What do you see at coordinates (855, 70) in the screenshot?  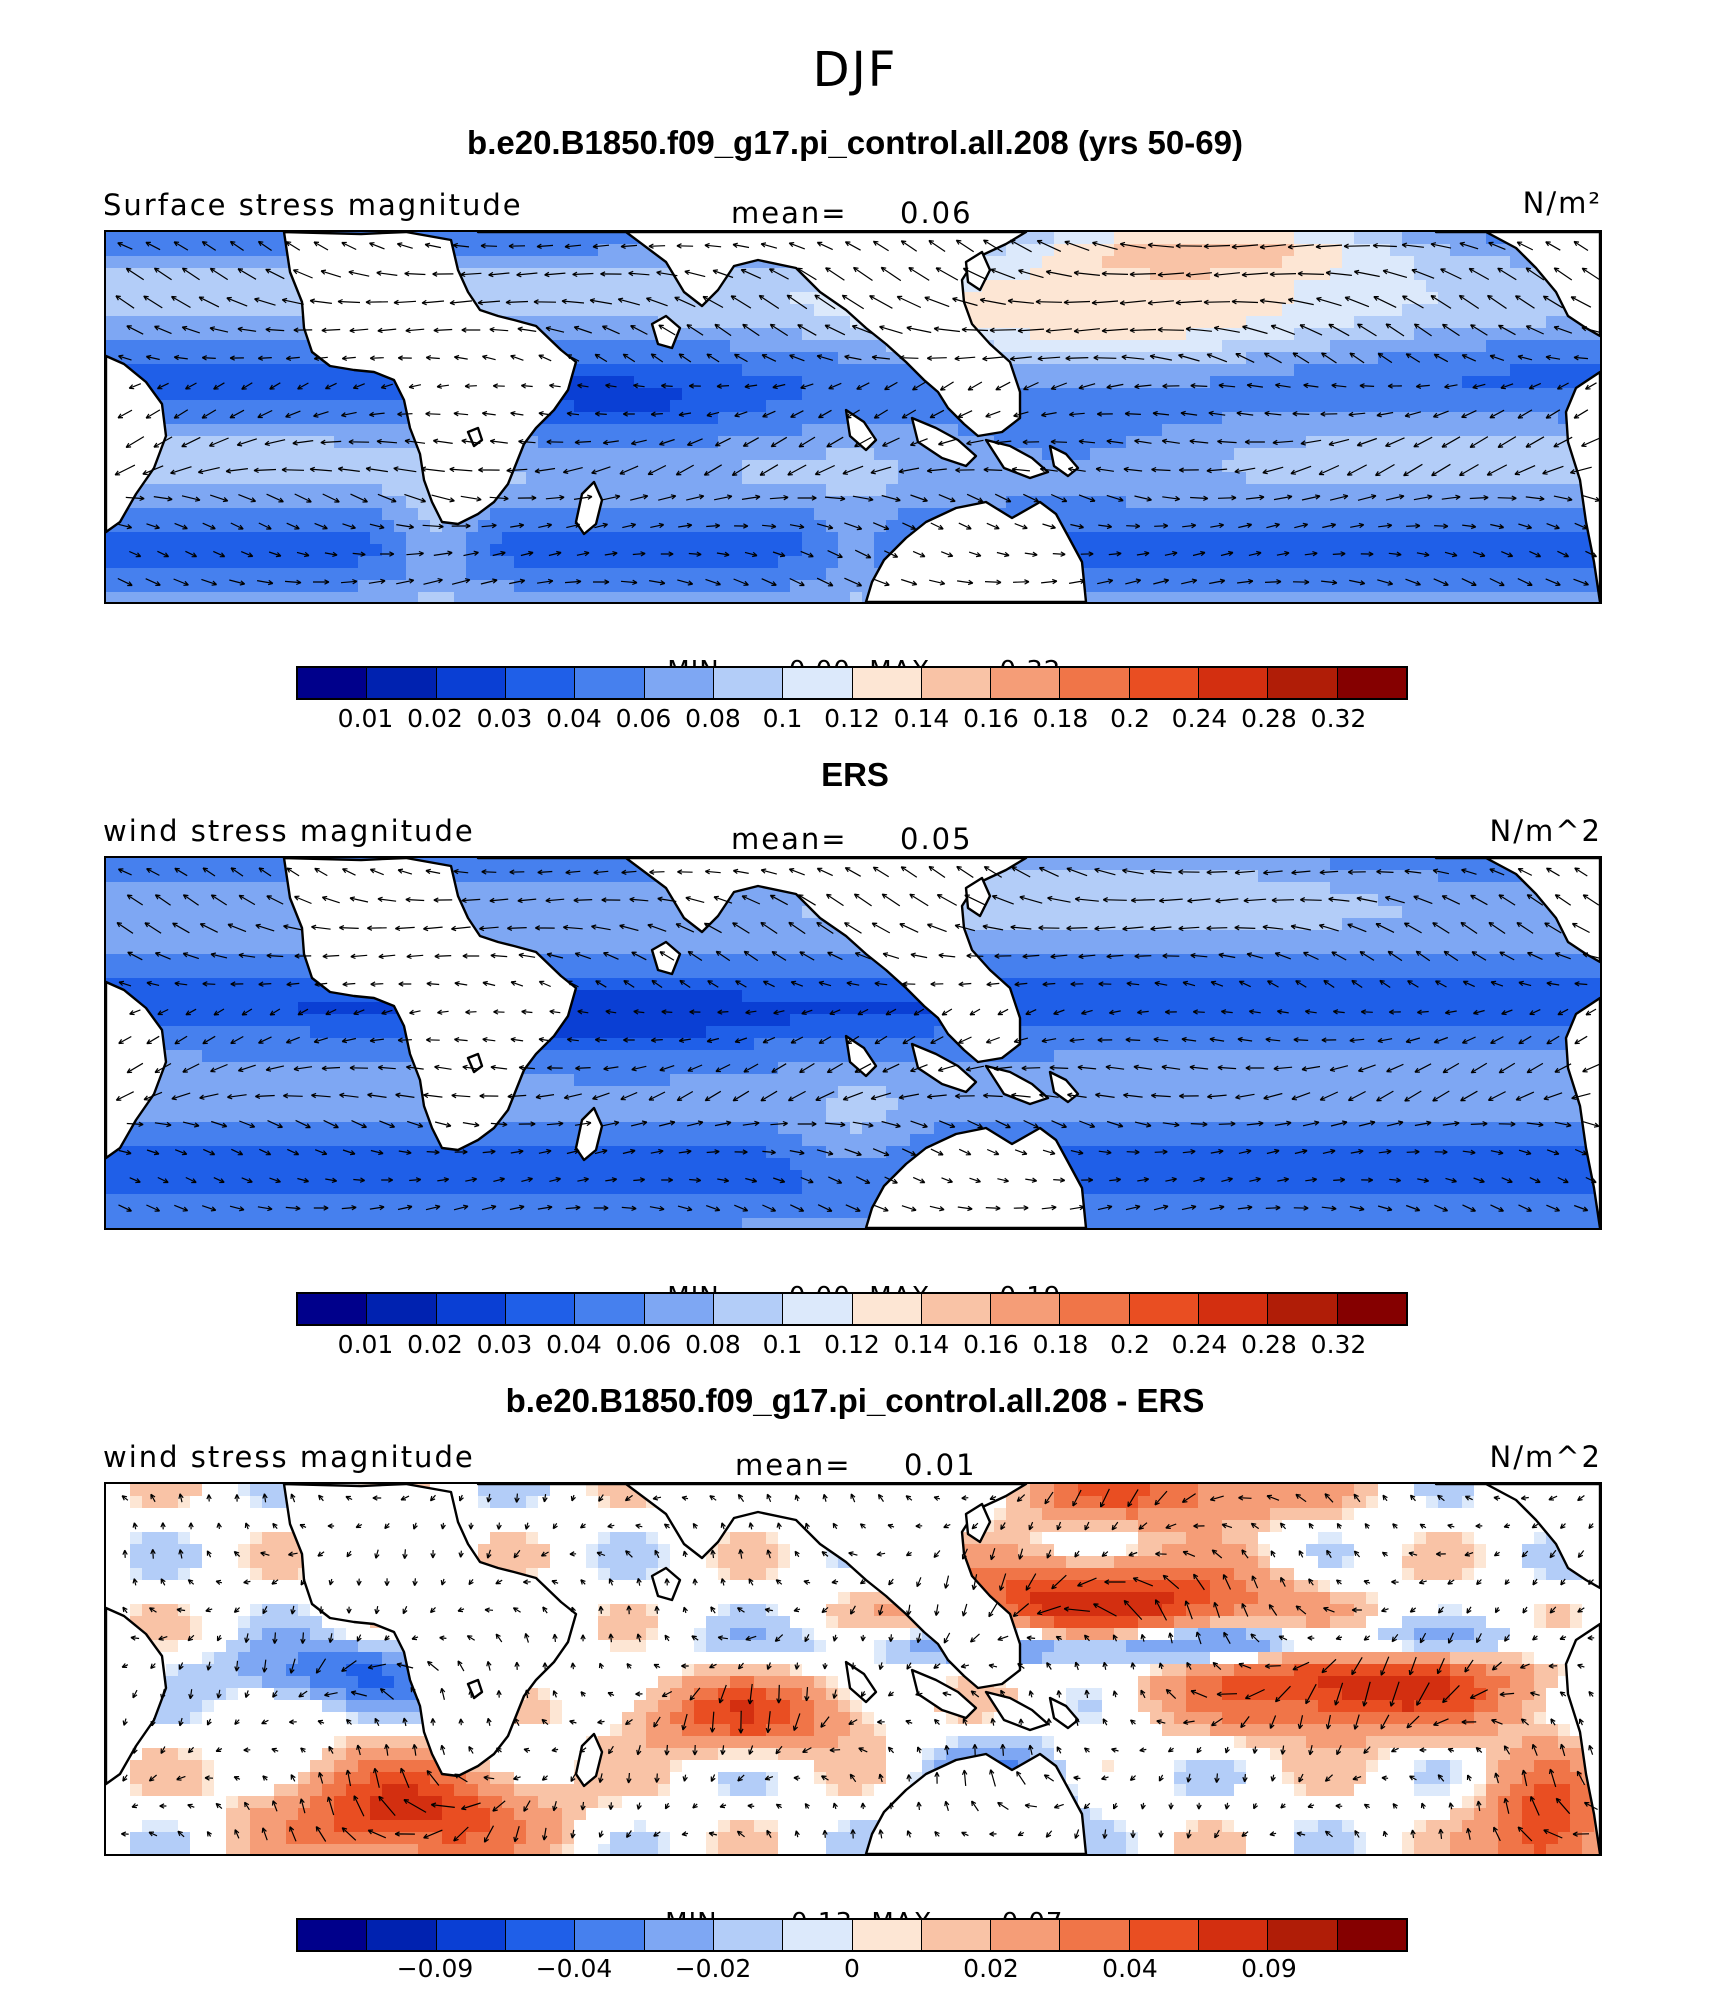 I see `figure-season-title: DJF` at bounding box center [855, 70].